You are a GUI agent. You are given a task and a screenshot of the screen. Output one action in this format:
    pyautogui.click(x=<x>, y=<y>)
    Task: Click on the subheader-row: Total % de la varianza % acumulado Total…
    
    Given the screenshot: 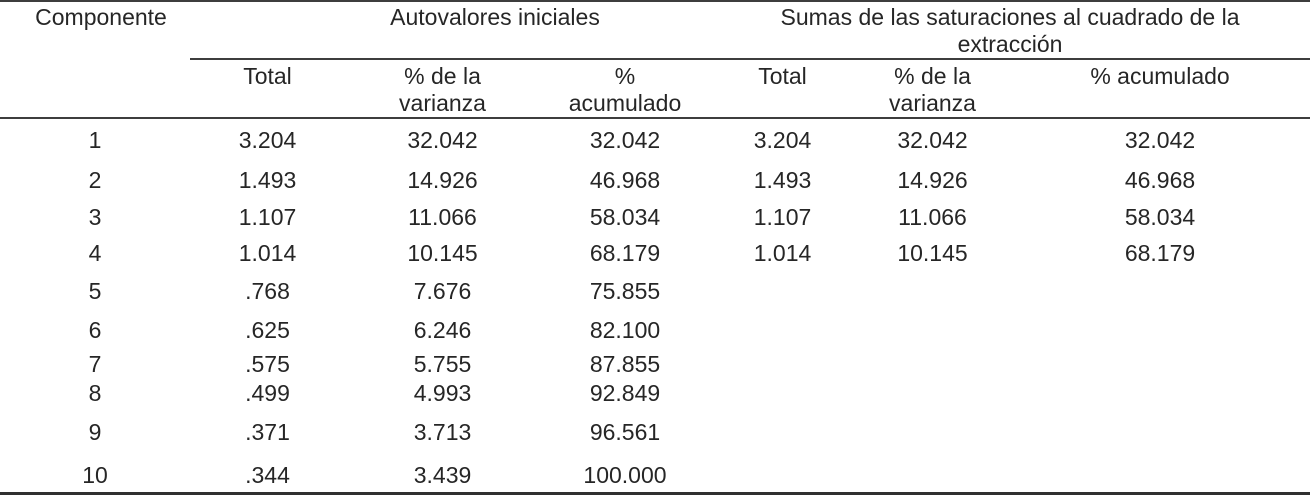 What is the action you would take?
    pyautogui.click(x=655, y=89)
    